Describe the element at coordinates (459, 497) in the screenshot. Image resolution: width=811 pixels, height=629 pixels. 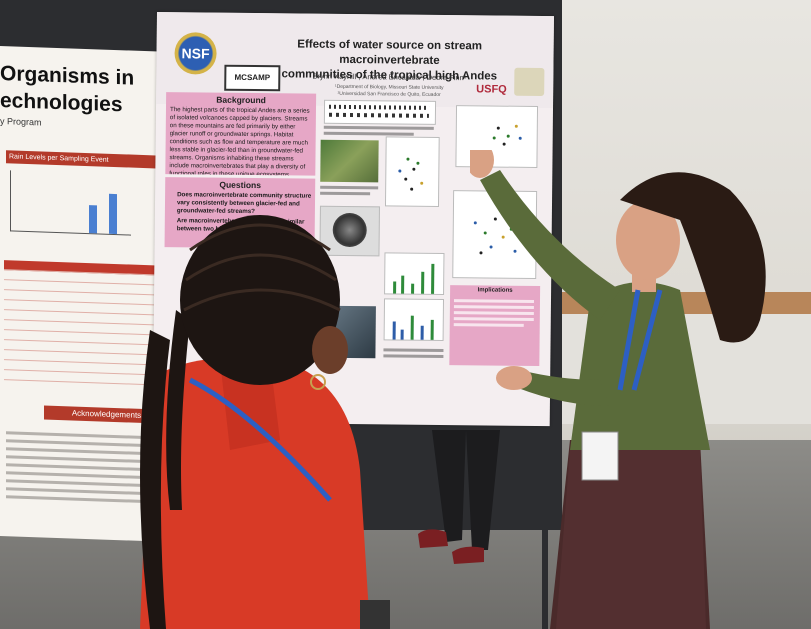
I see `background-person-legs` at that location.